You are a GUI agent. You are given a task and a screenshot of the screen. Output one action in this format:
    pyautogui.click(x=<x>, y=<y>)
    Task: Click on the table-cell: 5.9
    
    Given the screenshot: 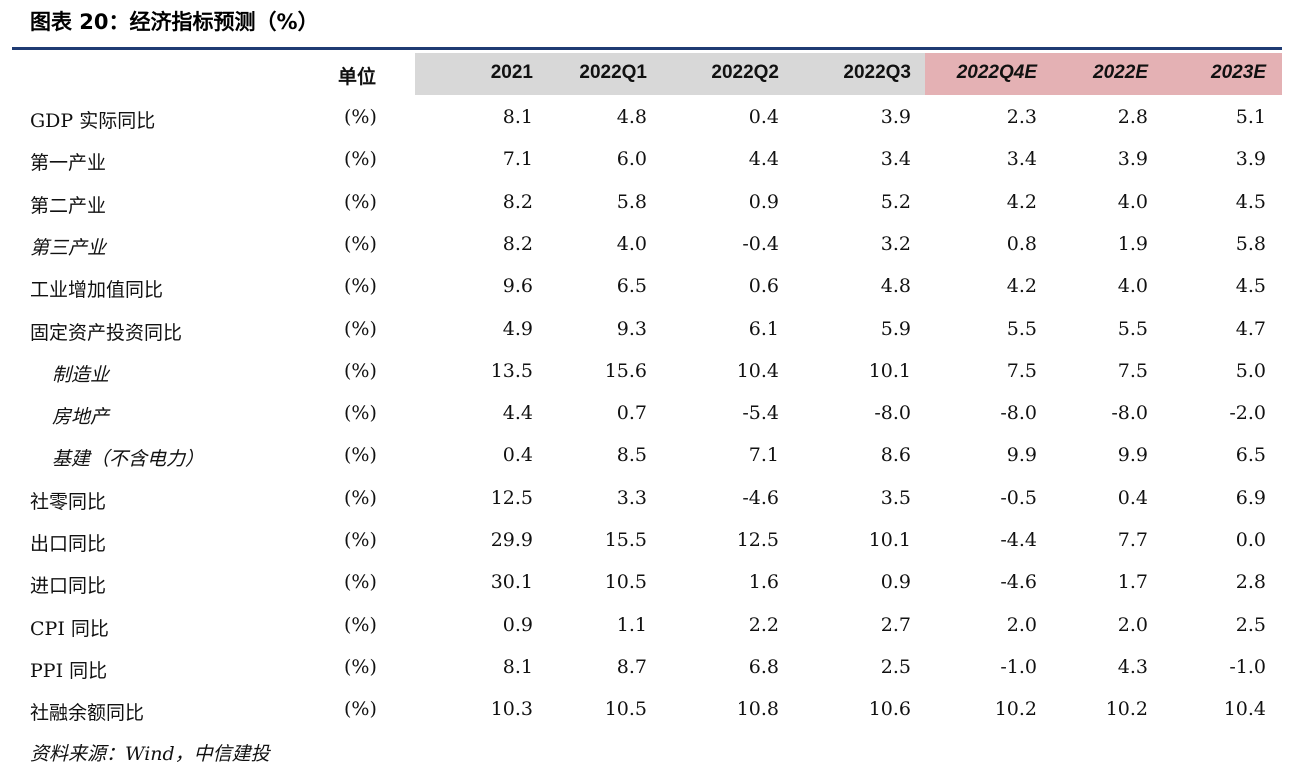 What is the action you would take?
    pyautogui.click(x=895, y=328)
    